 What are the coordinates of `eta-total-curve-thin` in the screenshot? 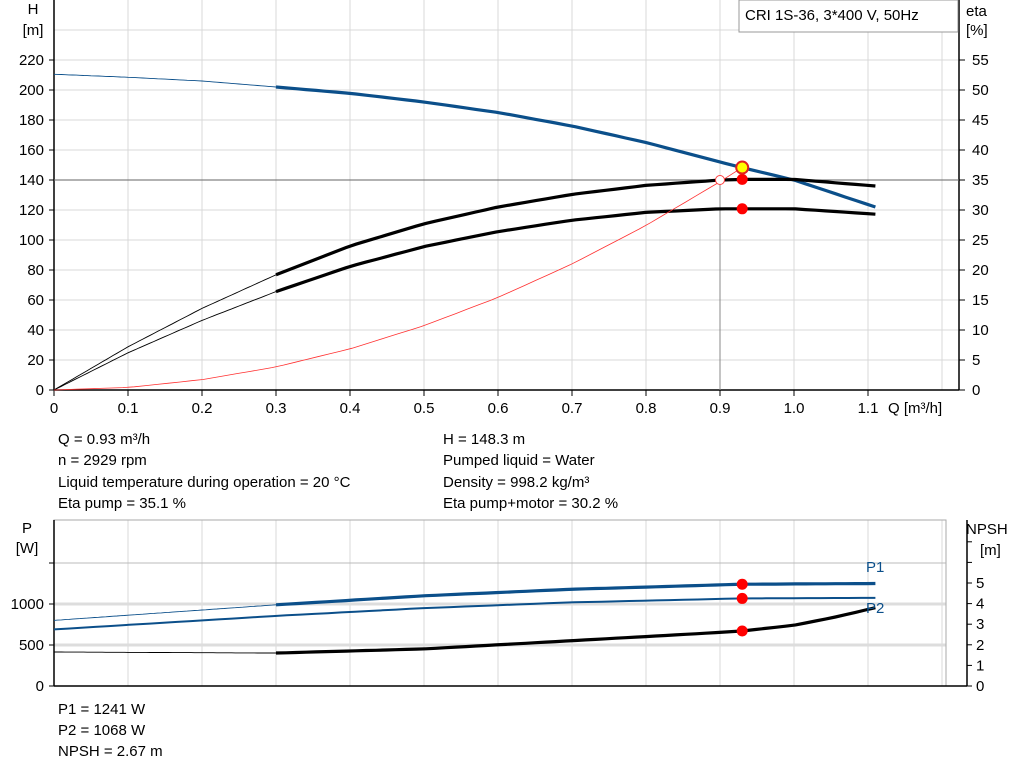 It's located at (165, 341).